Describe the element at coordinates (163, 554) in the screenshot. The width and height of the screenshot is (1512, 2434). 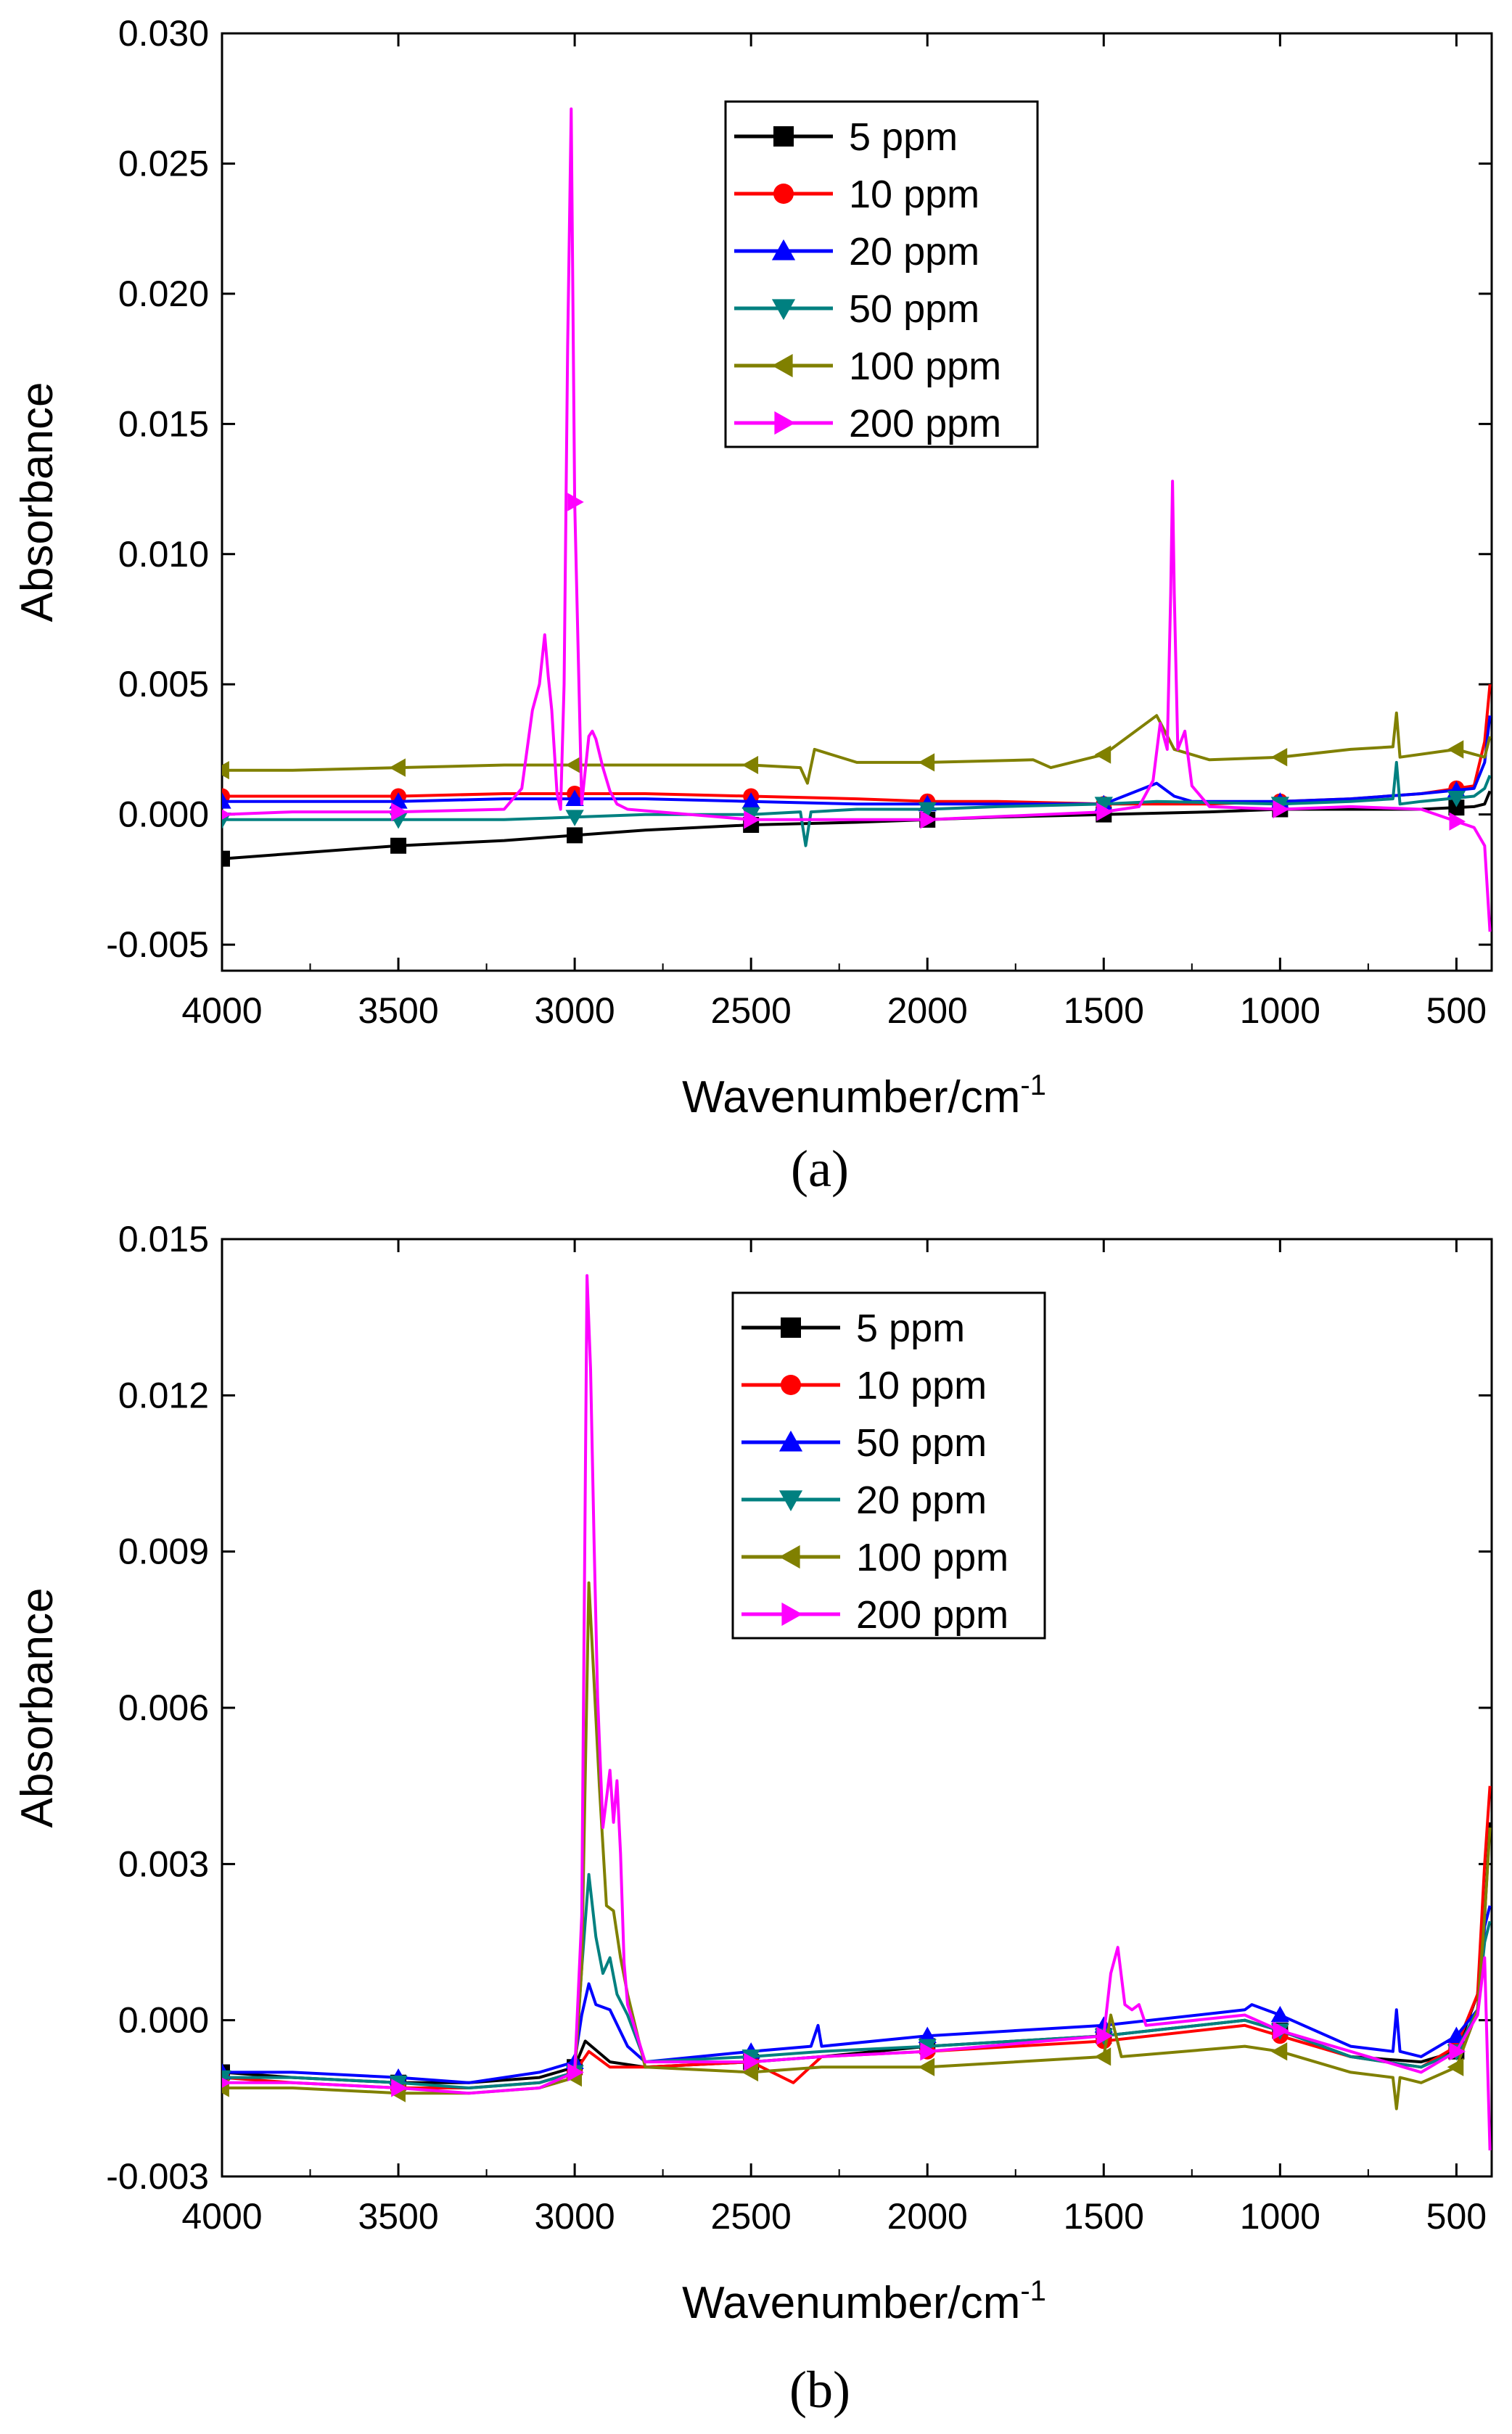
I see `y-tick-label: 0.010` at that location.